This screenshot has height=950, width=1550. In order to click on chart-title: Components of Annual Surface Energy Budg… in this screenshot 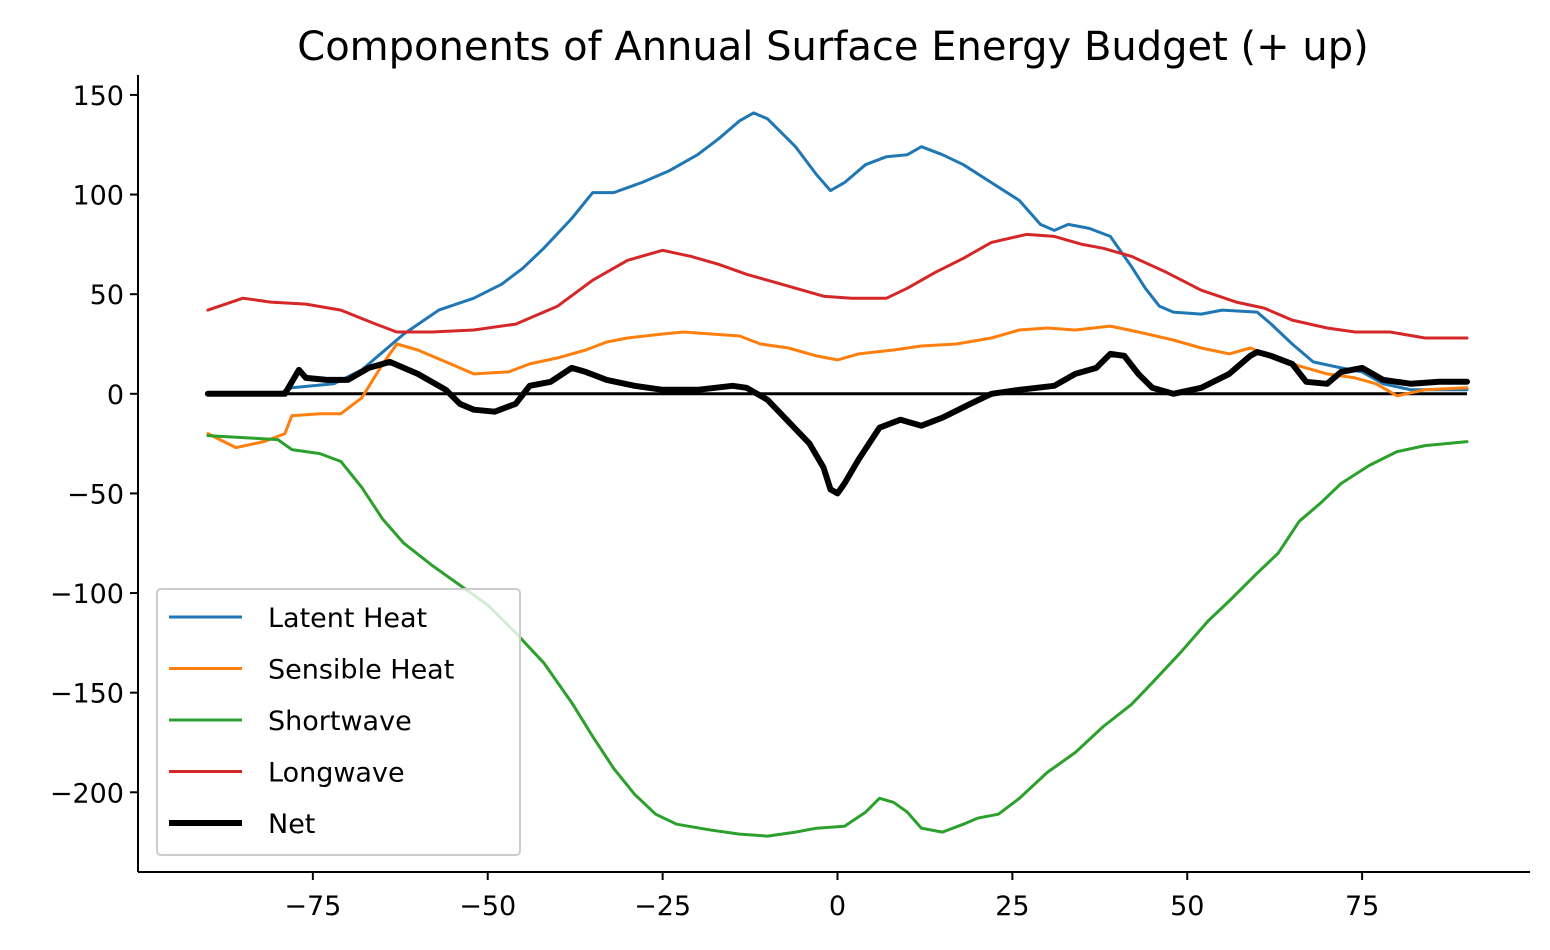, I will do `click(832, 47)`.